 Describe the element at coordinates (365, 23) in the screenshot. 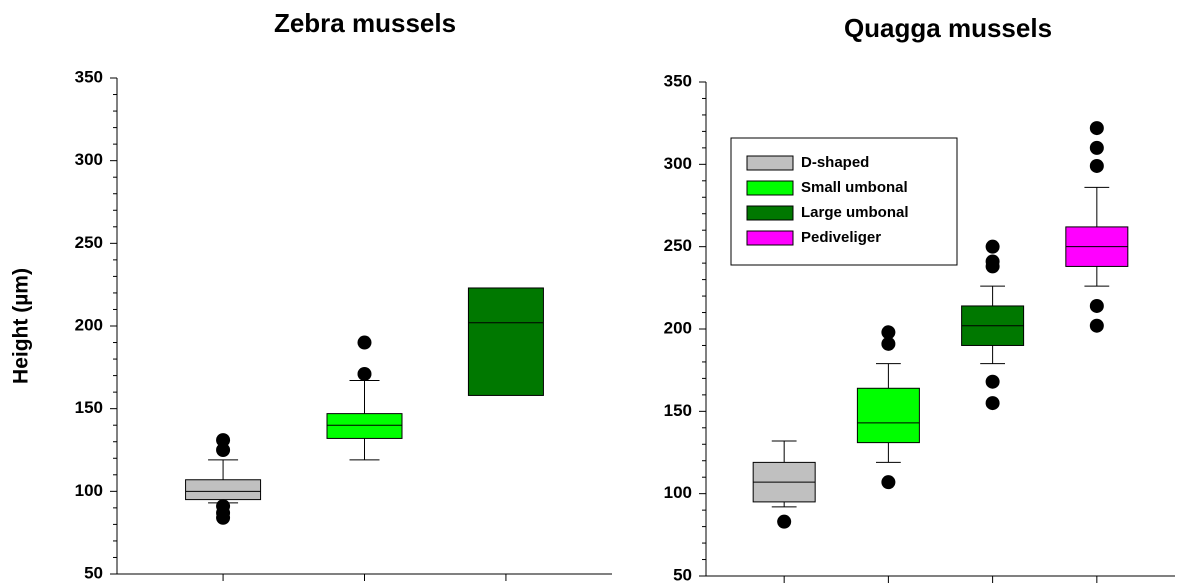

I see `chart-title: Zebra mussels` at that location.